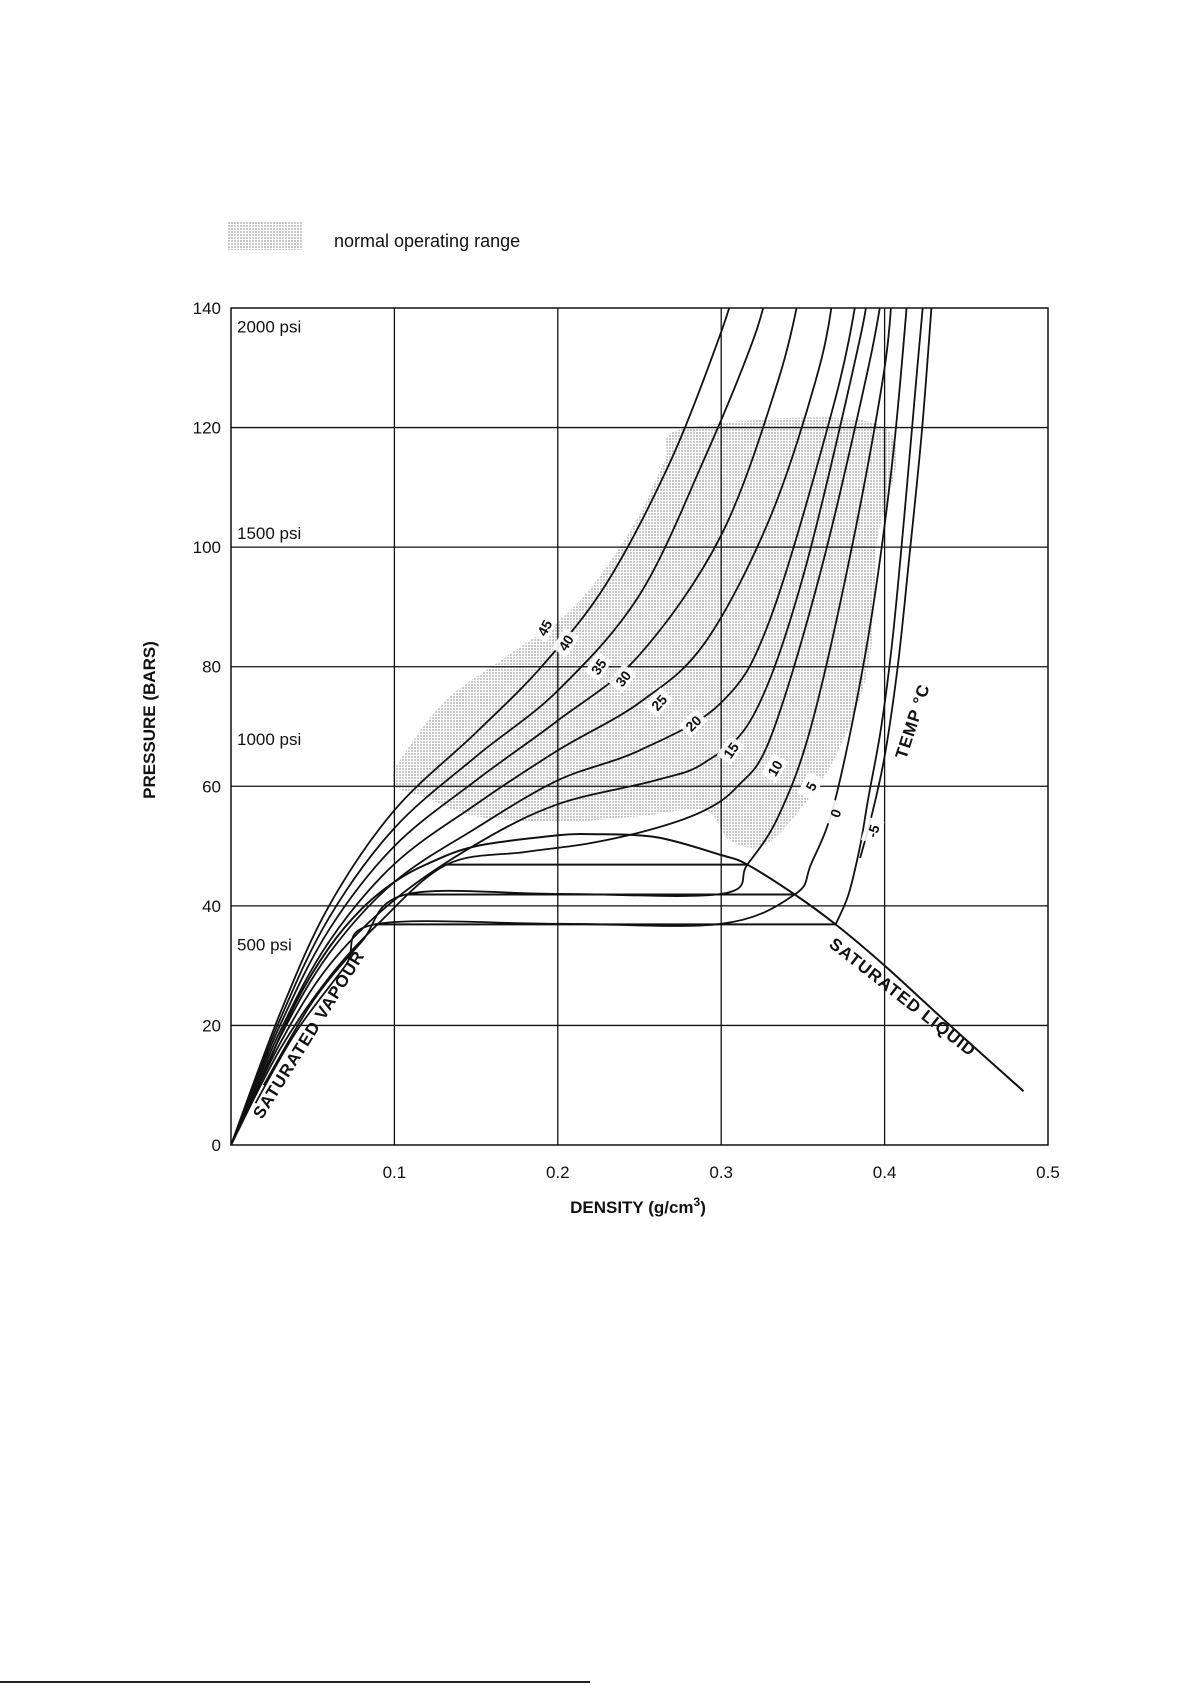 Image resolution: width=1191 pixels, height=1685 pixels. What do you see at coordinates (913, 721) in the screenshot?
I see `temp-label: TEMP °C` at bounding box center [913, 721].